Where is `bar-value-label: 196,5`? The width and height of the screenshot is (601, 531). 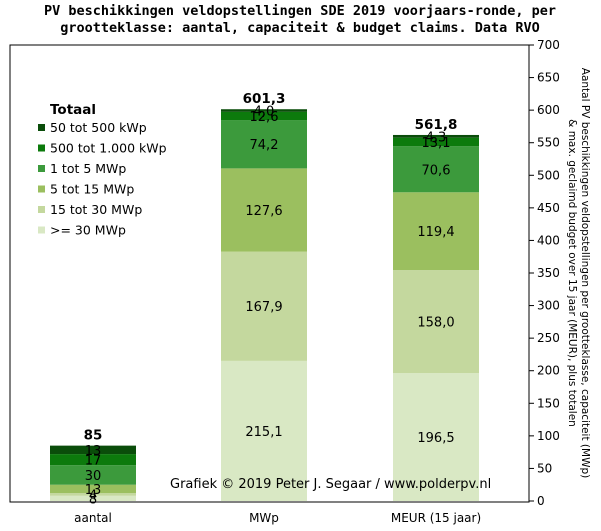
bar-value-label: 196,5 is located at coordinates (435, 438).